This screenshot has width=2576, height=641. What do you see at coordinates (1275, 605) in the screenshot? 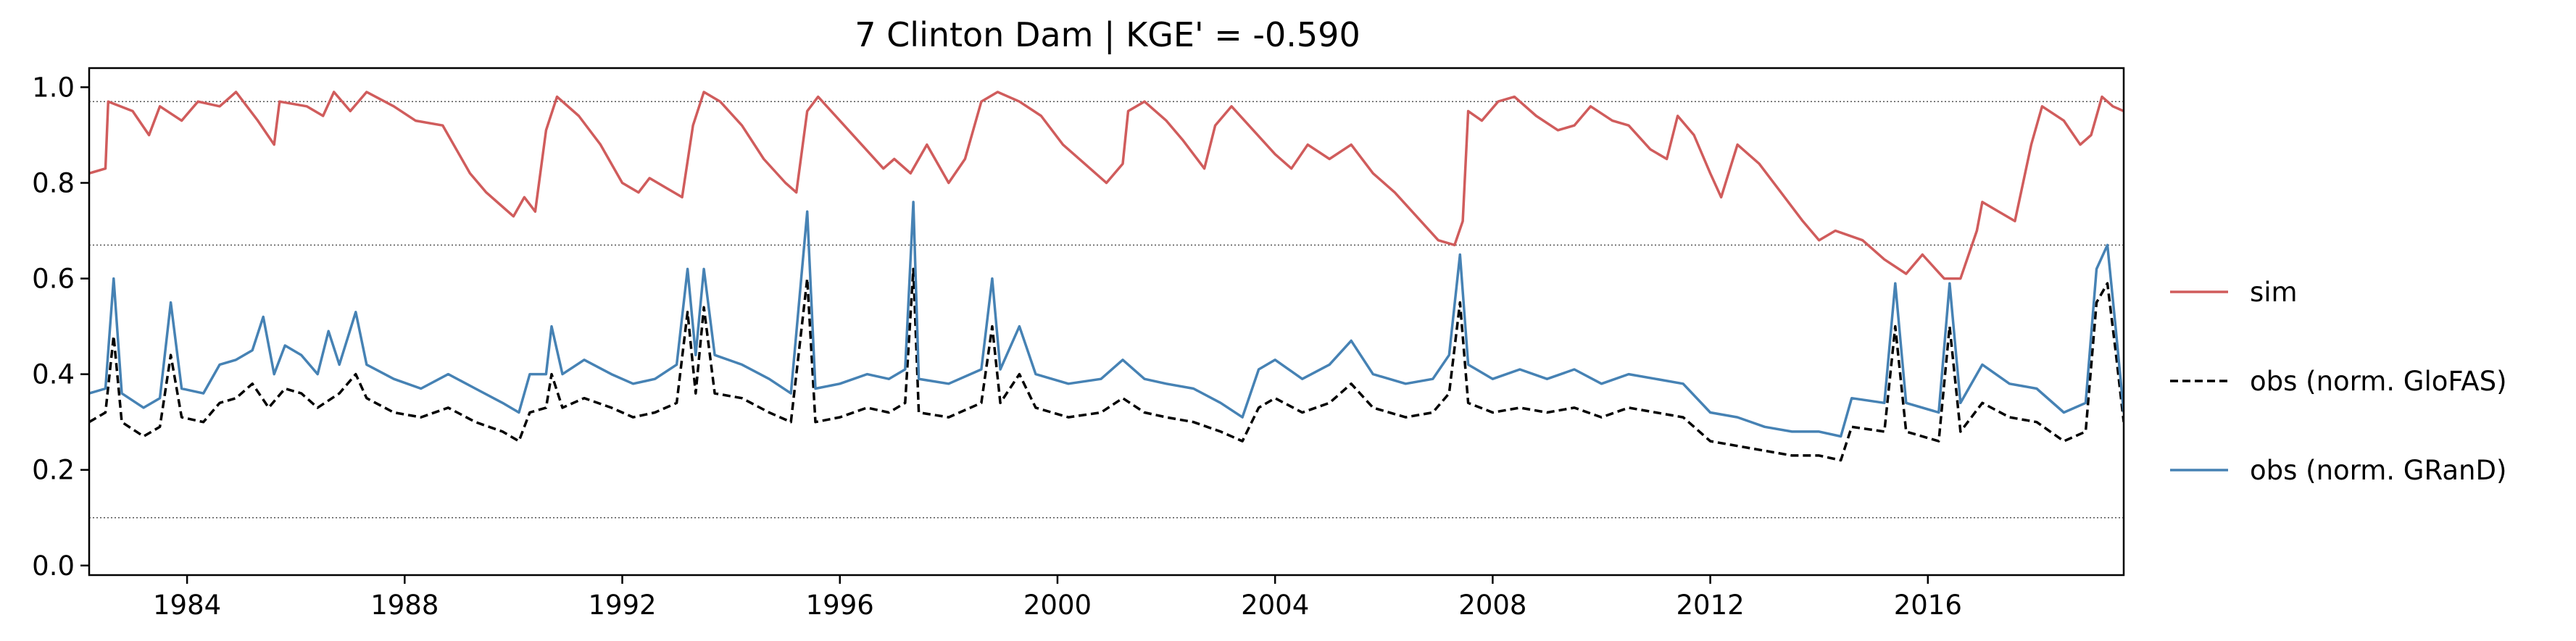
I see `x-tick-label: 2004` at bounding box center [1275, 605].